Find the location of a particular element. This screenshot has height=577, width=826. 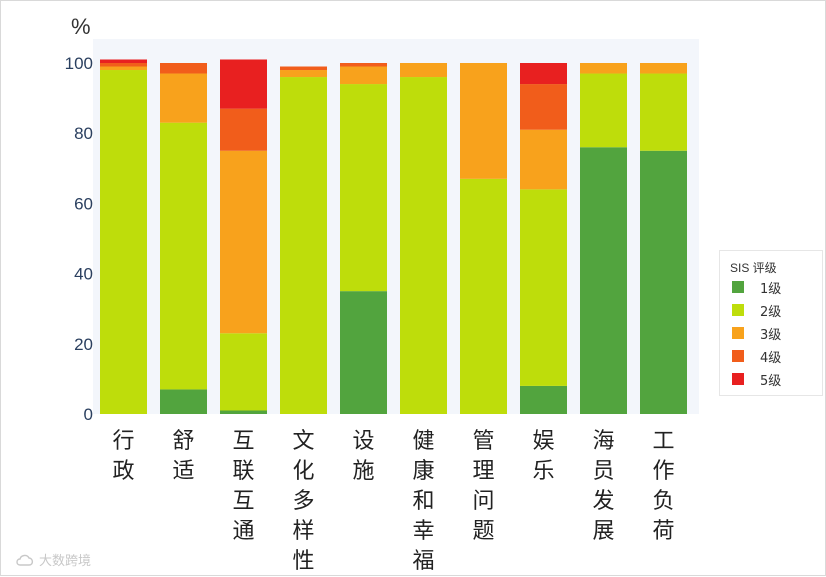

watermark: 大数跨境 is located at coordinates (53, 559).